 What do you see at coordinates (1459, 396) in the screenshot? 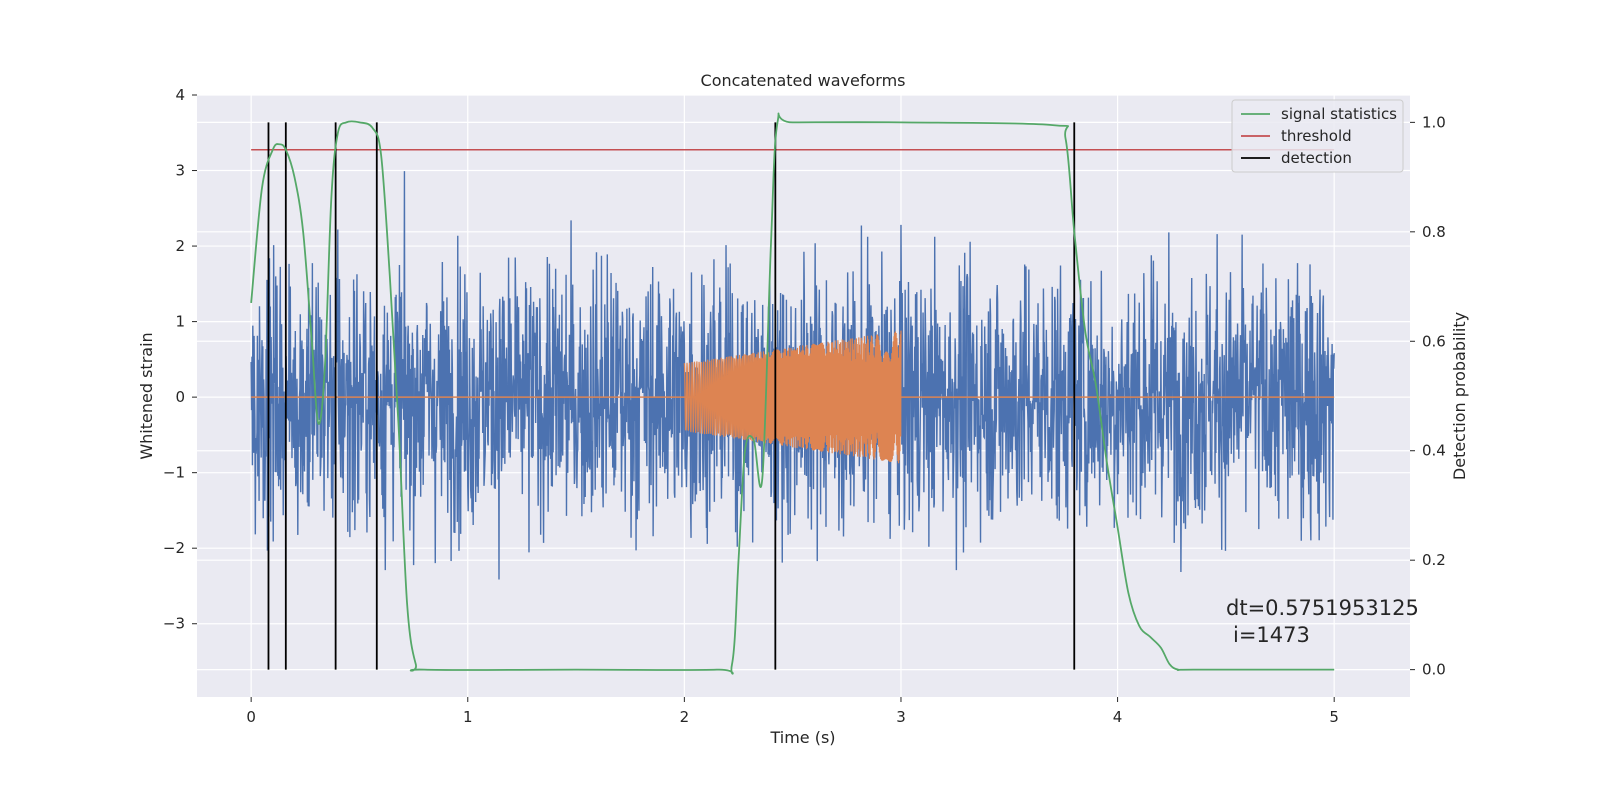
I see `y2-axis-label: Detection probability` at bounding box center [1459, 396].